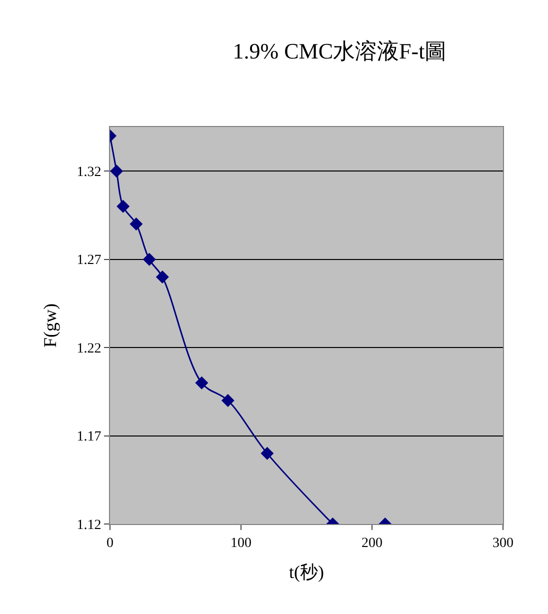  What do you see at coordinates (339, 51) in the screenshot?
I see `chart-title: 1.9% CMC水溶液F-t圖` at bounding box center [339, 51].